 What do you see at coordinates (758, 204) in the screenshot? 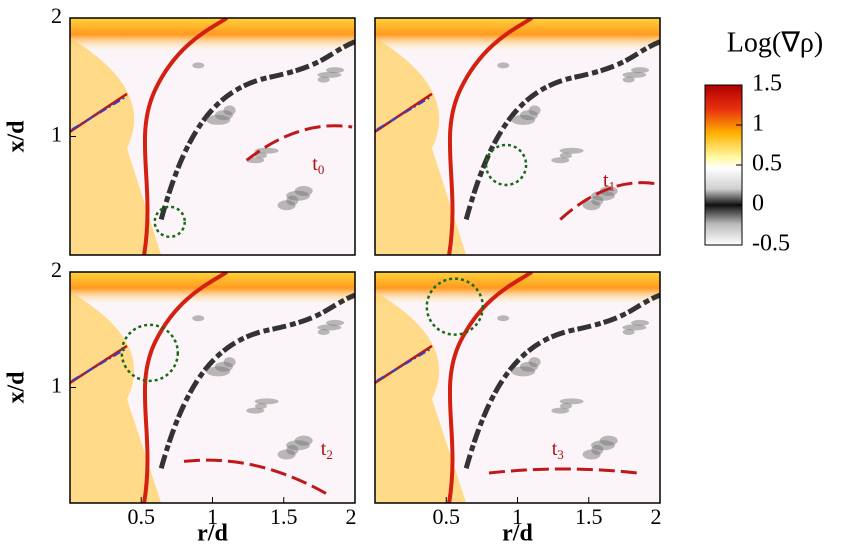
I see `colorbar-tick-label: 0` at bounding box center [758, 204].